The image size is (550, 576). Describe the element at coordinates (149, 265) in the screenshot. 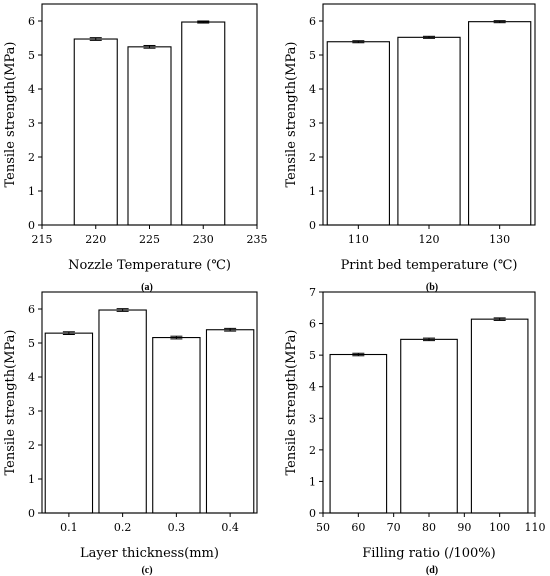

I see `x-axis-label: Nozzle Temperature (℃)` at that location.